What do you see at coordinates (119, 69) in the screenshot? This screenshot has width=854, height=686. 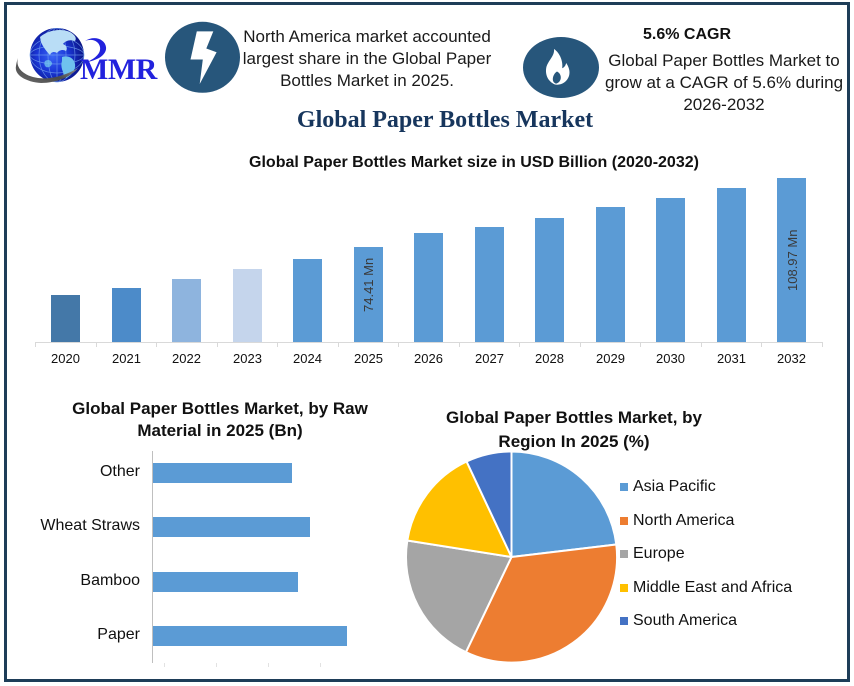 I see `svg-text: MMR` at bounding box center [119, 69].